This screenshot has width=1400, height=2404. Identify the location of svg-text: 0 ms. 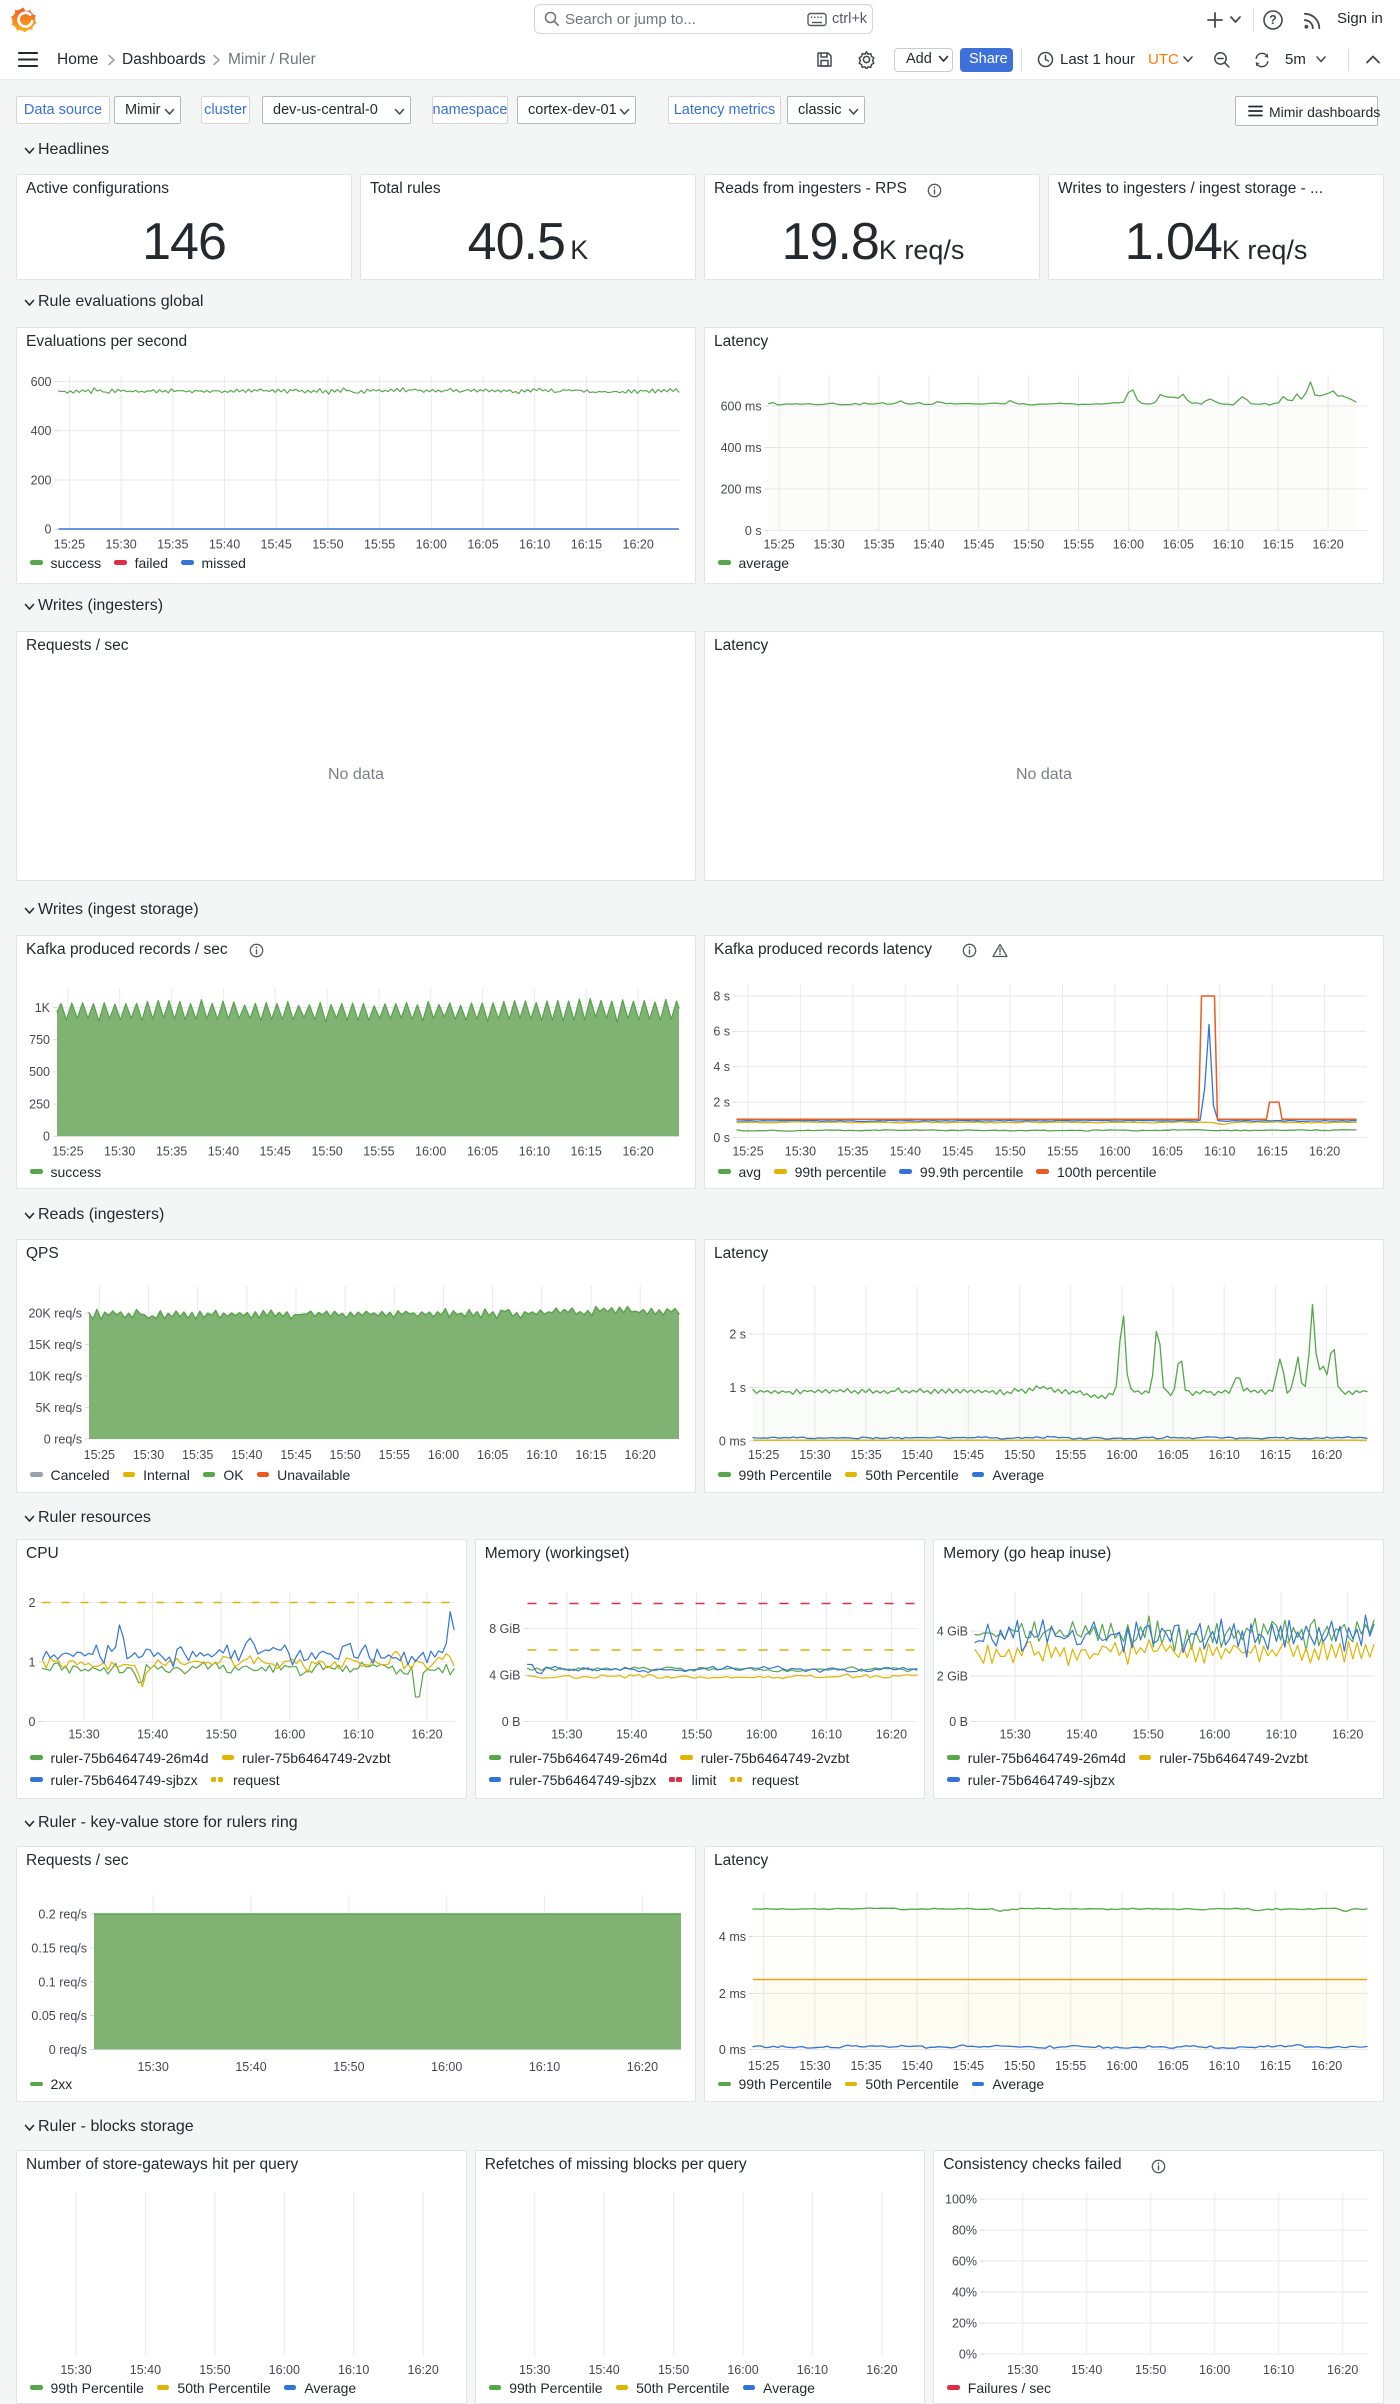
(732, 2050).